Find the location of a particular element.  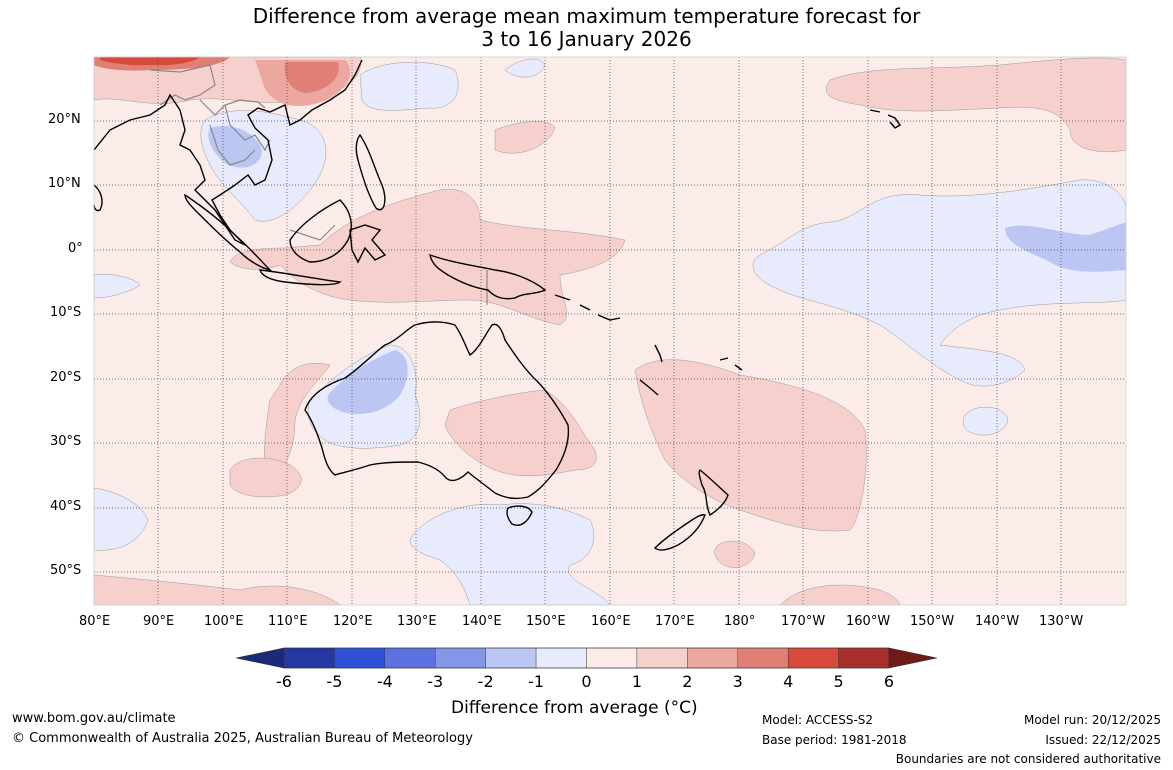

lon-label: 120°E is located at coordinates (353, 621).